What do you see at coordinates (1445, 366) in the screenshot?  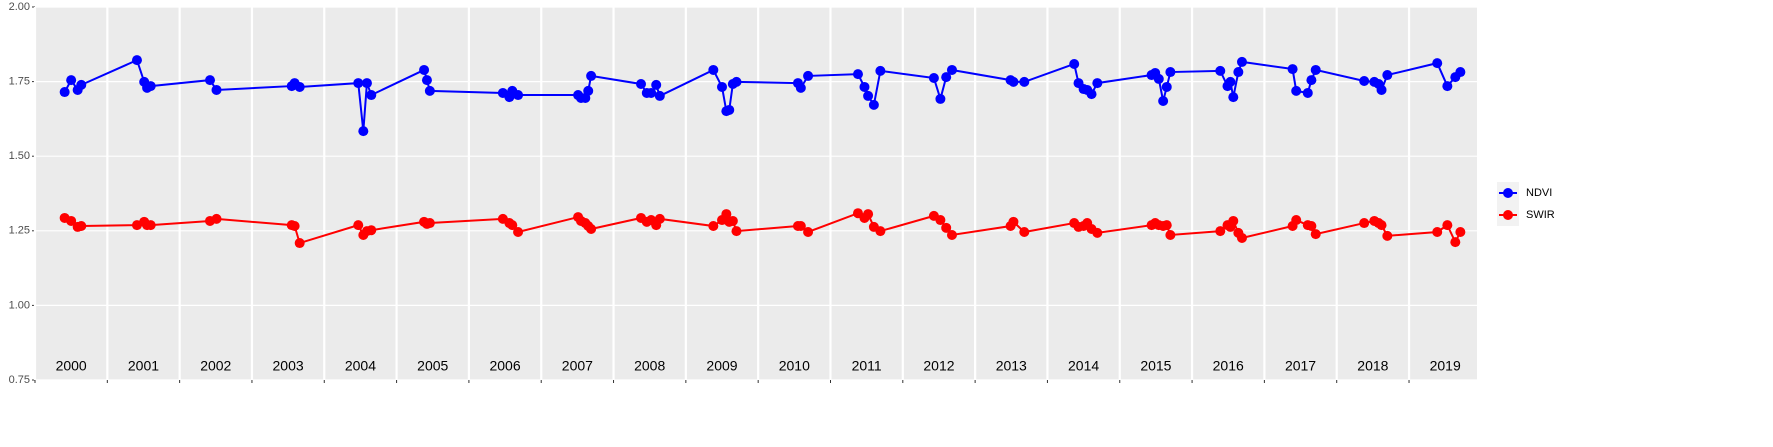 I see `year-label: 2019` at bounding box center [1445, 366].